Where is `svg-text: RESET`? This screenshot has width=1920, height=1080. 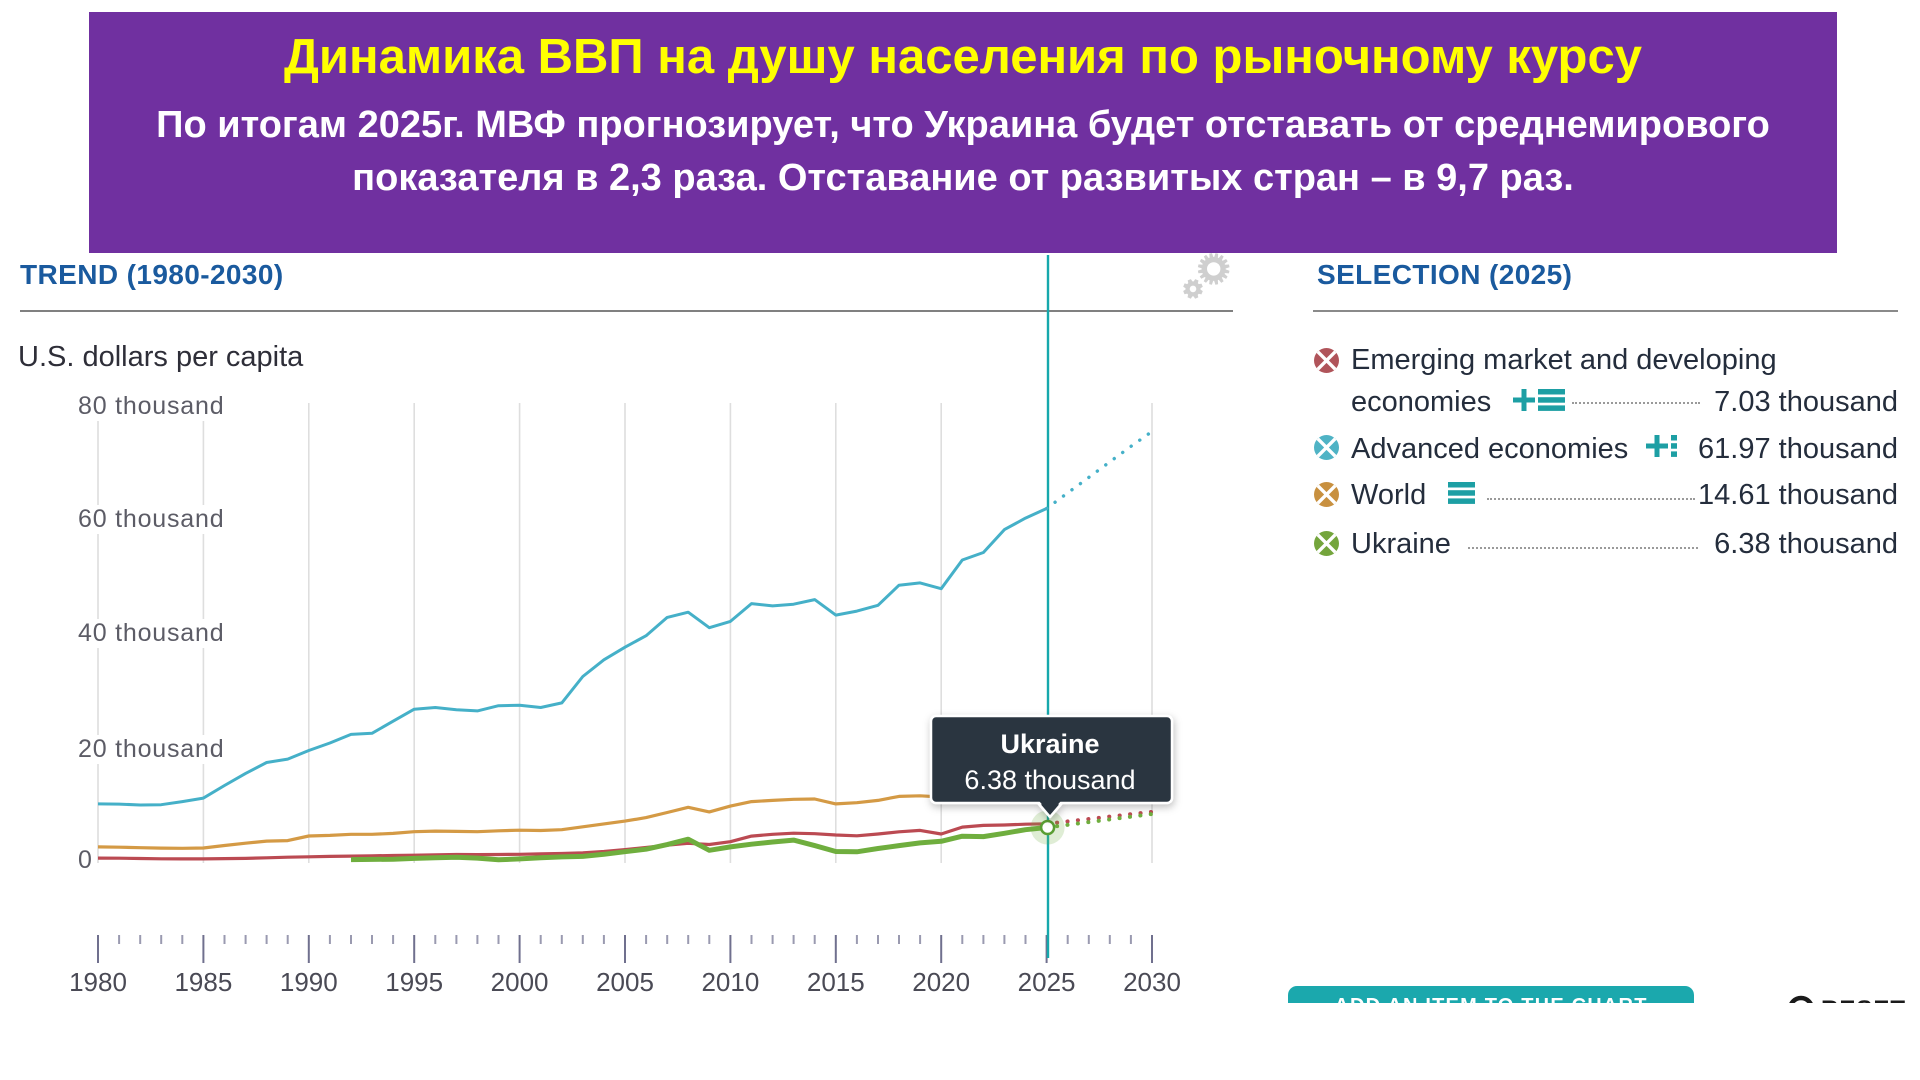 svg-text: RESET is located at coordinates (1863, 999).